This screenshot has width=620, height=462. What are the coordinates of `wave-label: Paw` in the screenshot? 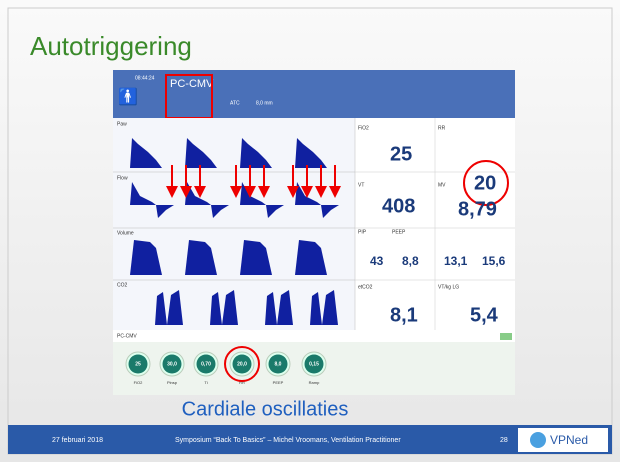 It's located at (122, 124).